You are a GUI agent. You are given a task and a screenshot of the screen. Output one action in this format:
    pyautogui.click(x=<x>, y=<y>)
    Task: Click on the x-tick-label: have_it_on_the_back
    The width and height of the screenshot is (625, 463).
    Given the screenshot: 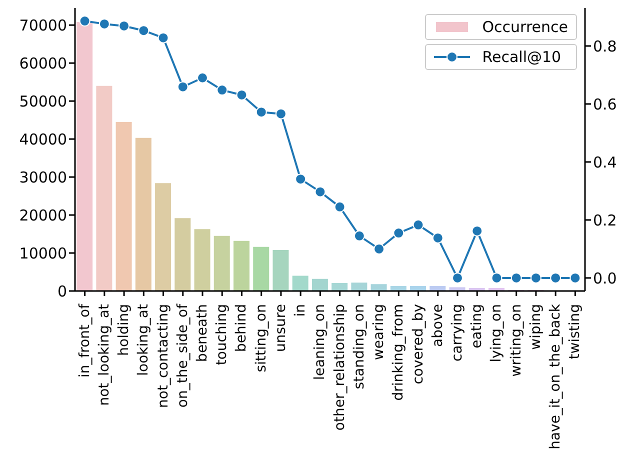 What is the action you would take?
    pyautogui.click(x=556, y=376)
    